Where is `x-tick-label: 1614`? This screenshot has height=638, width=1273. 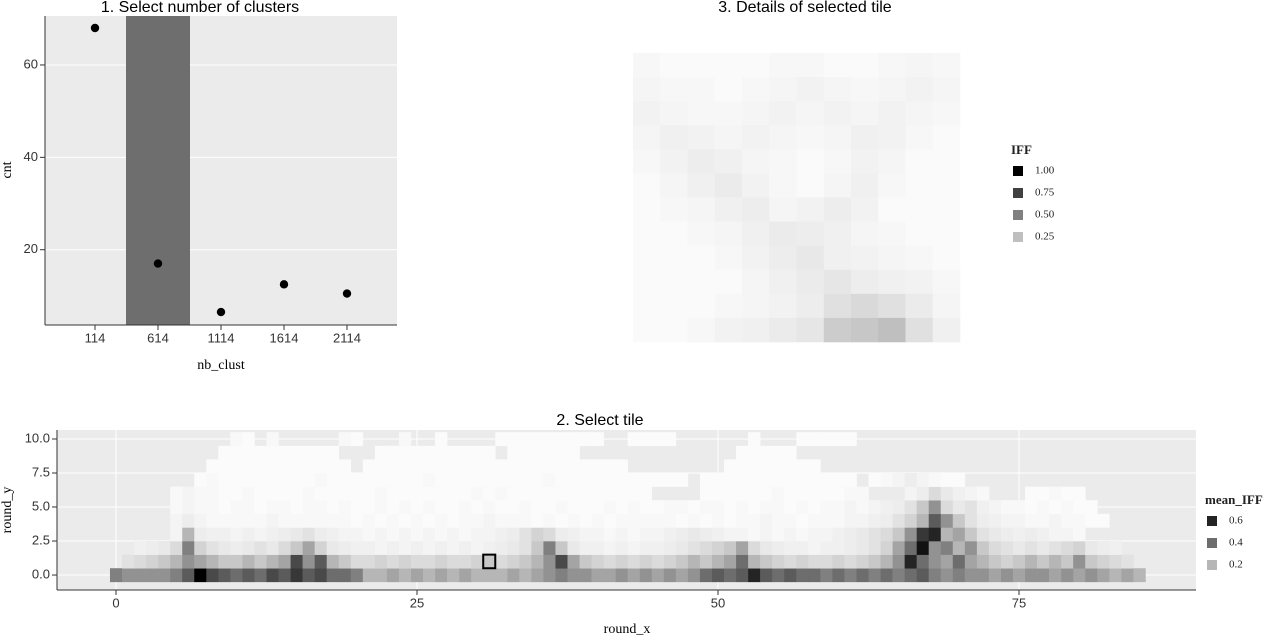
x-tick-label: 1614 is located at coordinates (284, 337).